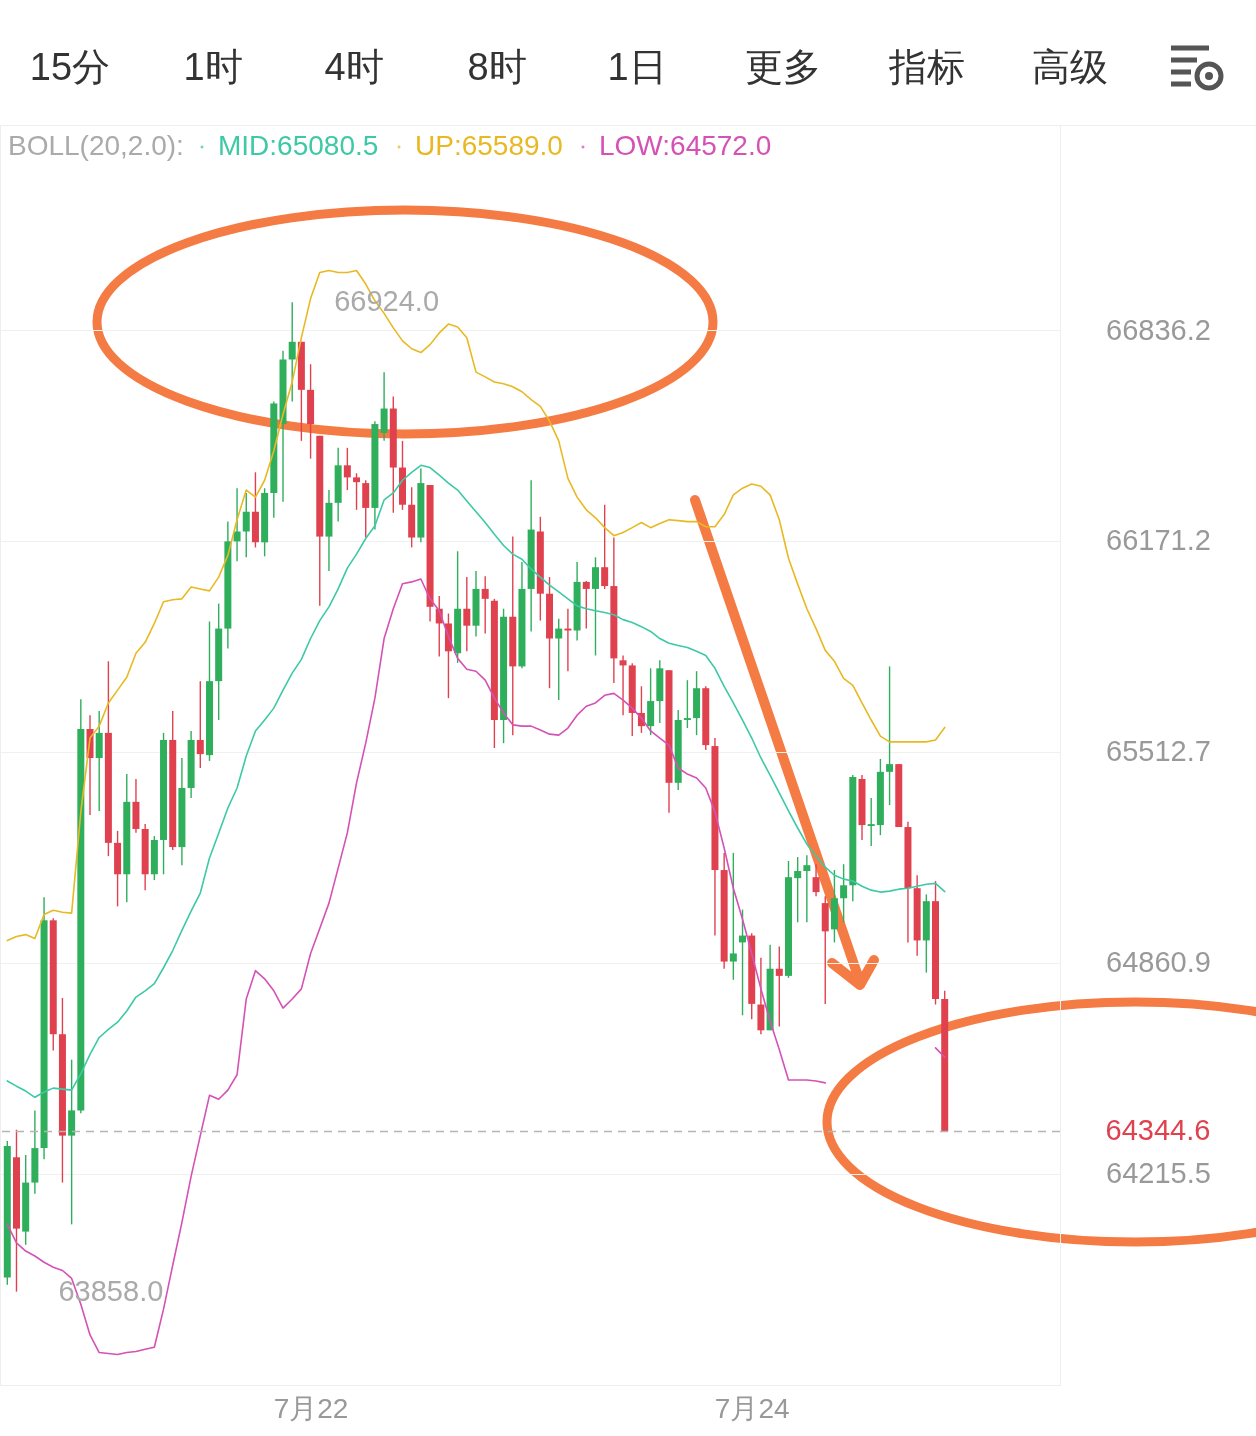  What do you see at coordinates (298, 145) in the screenshot?
I see `legend-label: MID:65080.5` at bounding box center [298, 145].